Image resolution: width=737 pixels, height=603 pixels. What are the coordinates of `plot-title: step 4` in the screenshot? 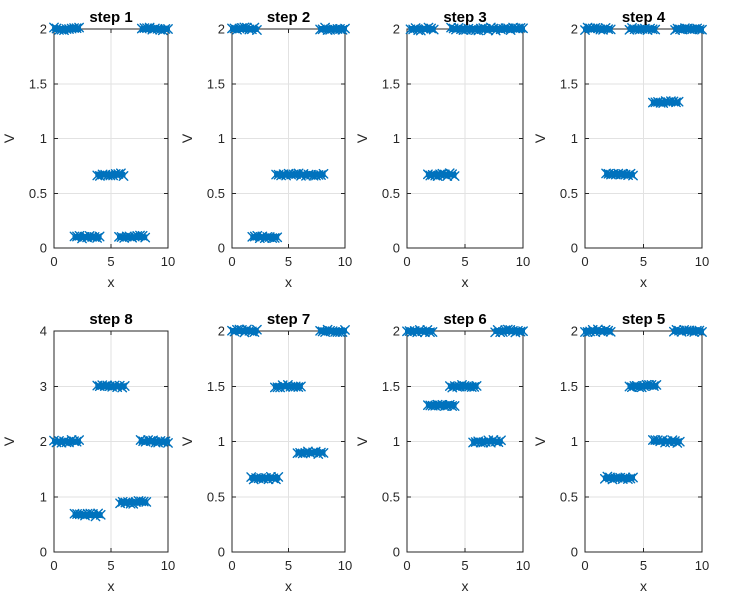 It's located at (644, 17).